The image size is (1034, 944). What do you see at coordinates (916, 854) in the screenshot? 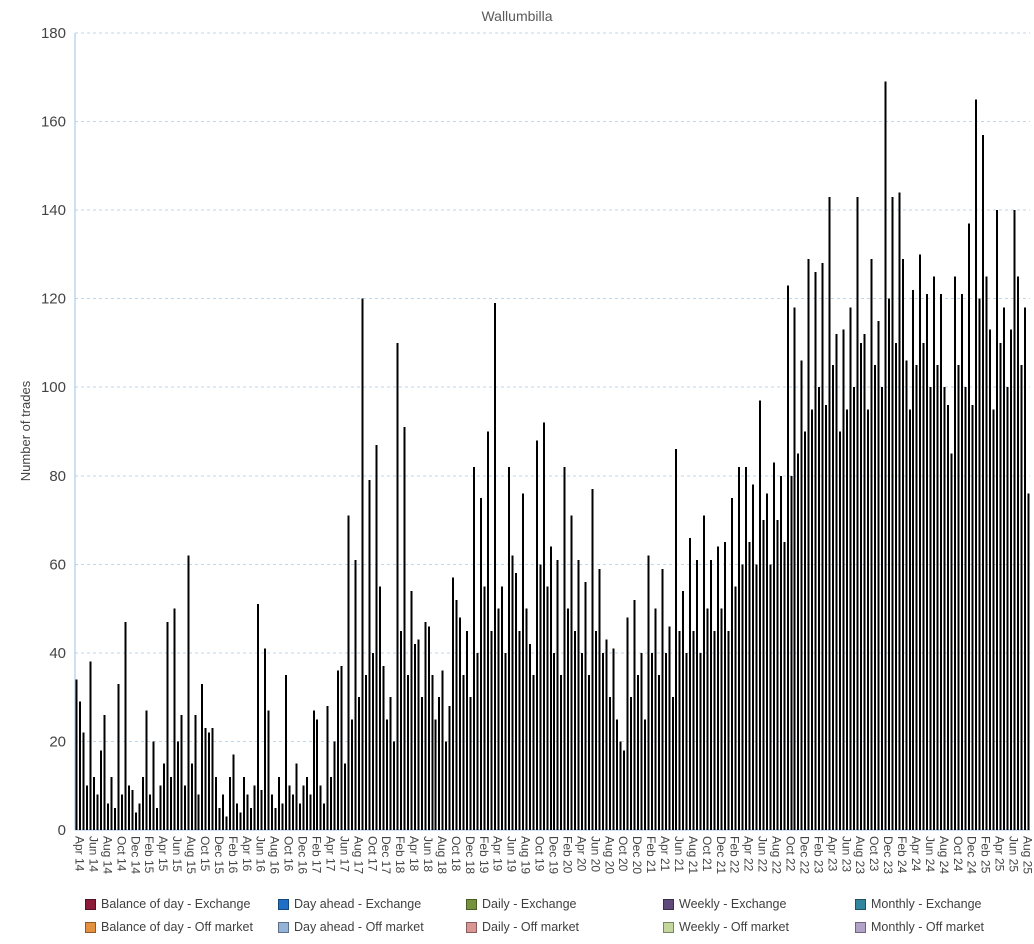
I see `x-tick-label: Apr 24` at bounding box center [916, 854].